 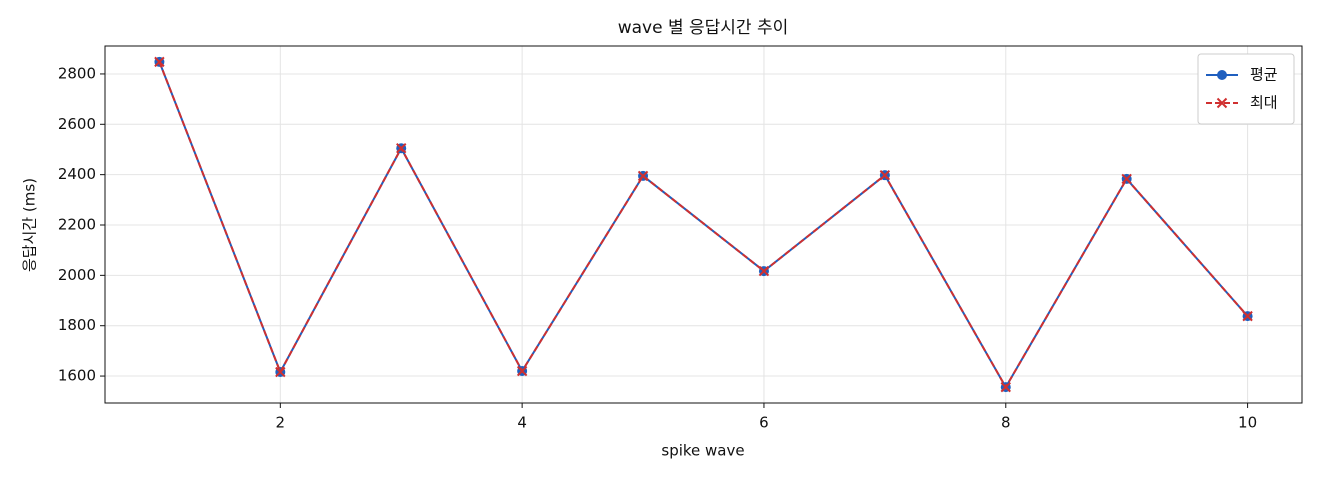 What do you see at coordinates (1247, 423) in the screenshot?
I see `x-tick-label: 10` at bounding box center [1247, 423].